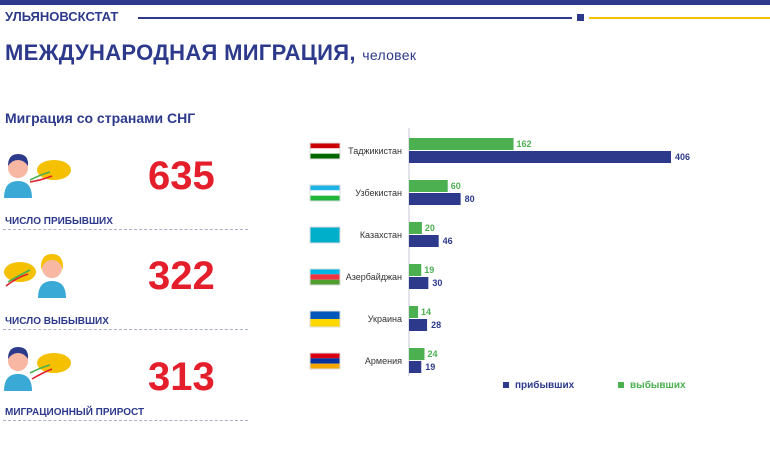 This screenshot has width=770, height=465. I want to click on data-label-departed: 14, so click(426, 312).